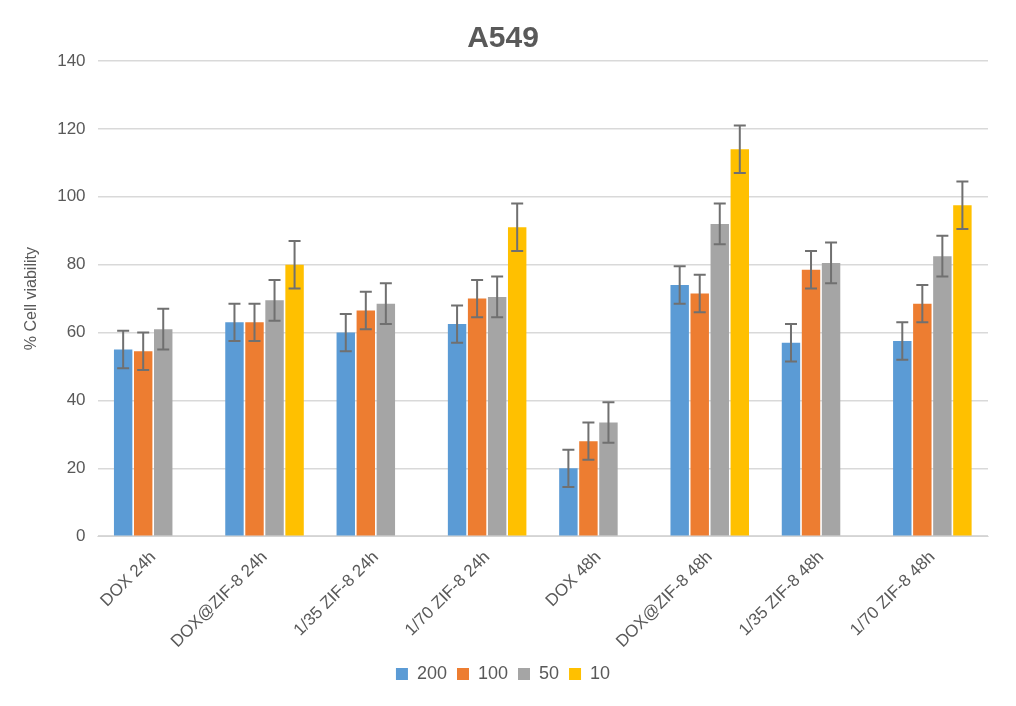 This screenshot has height=706, width=1016. I want to click on y-tick-label: 80, so click(76, 264).